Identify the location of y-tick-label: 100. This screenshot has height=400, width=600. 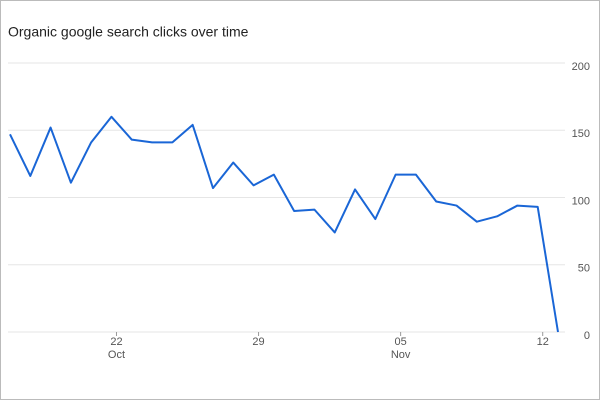
(581, 201).